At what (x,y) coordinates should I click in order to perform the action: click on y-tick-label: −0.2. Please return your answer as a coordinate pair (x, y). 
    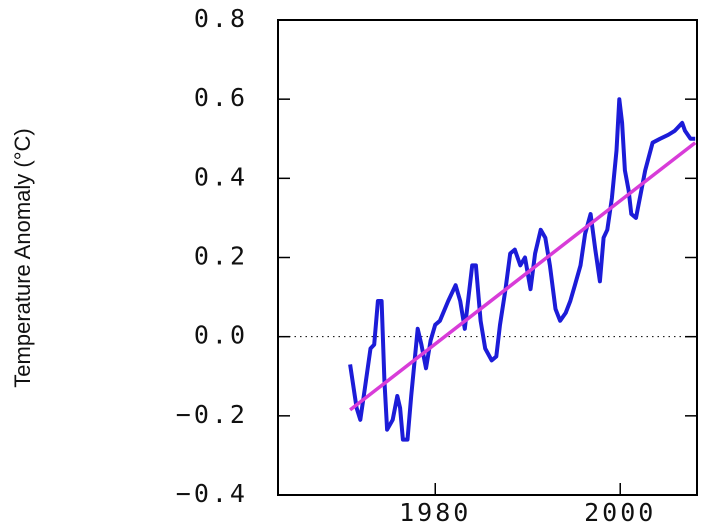
    Looking at the image, I should click on (212, 414).